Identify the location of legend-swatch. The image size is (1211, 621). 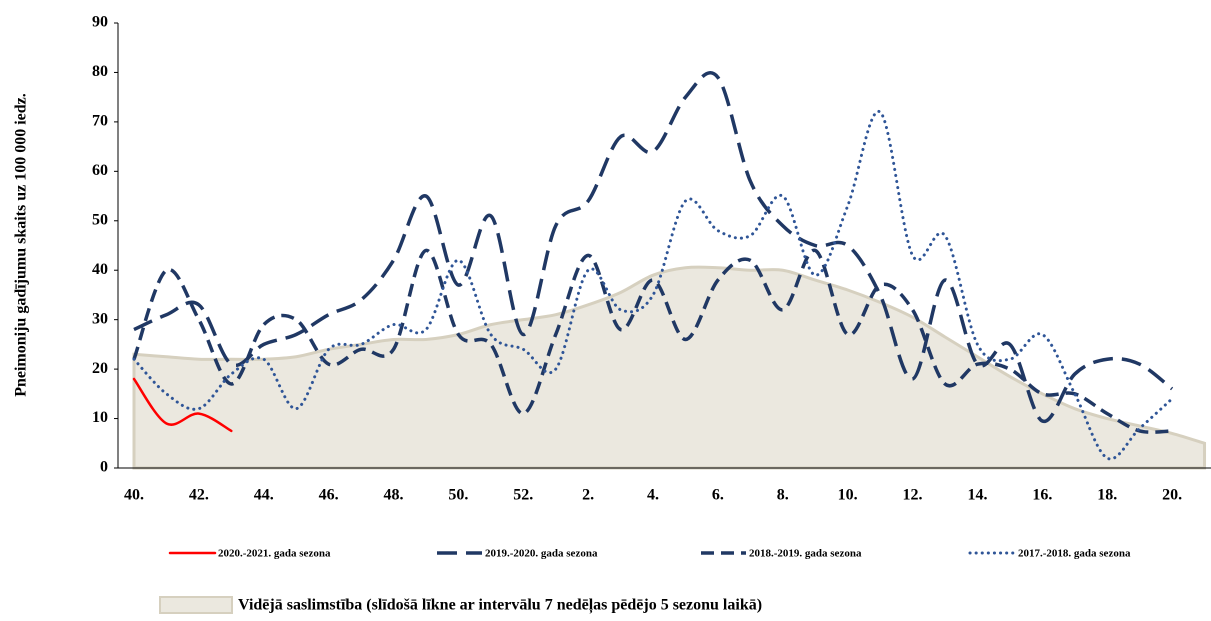
(196, 605).